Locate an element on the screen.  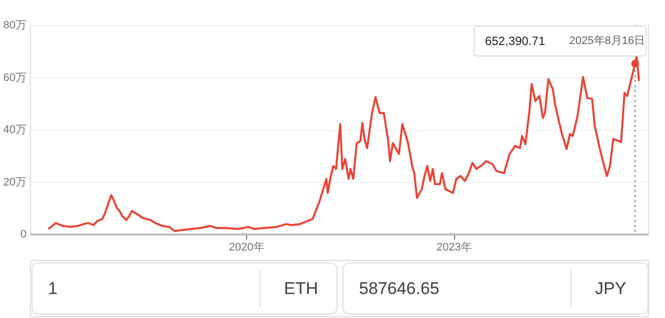
x-tick-label: 2023年 is located at coordinates (454, 248).